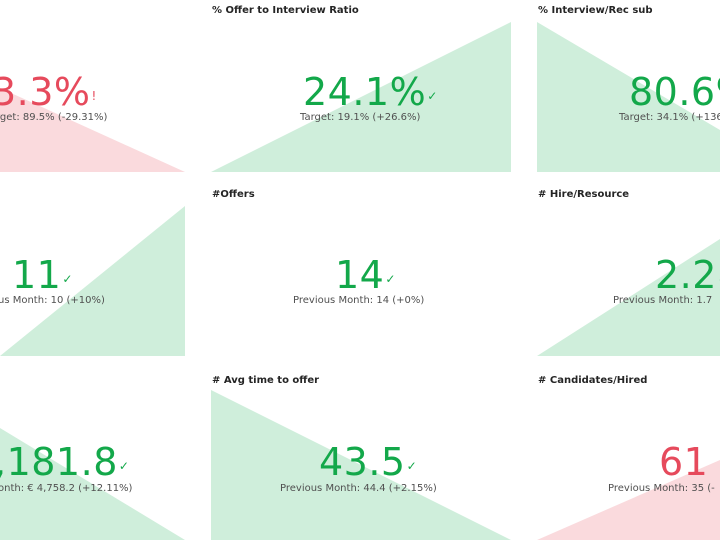 This screenshot has height=540, width=720. Describe the element at coordinates (54, 117) in the screenshot. I see `kpi-target: rget: 89.5% (-29.31%)` at that location.